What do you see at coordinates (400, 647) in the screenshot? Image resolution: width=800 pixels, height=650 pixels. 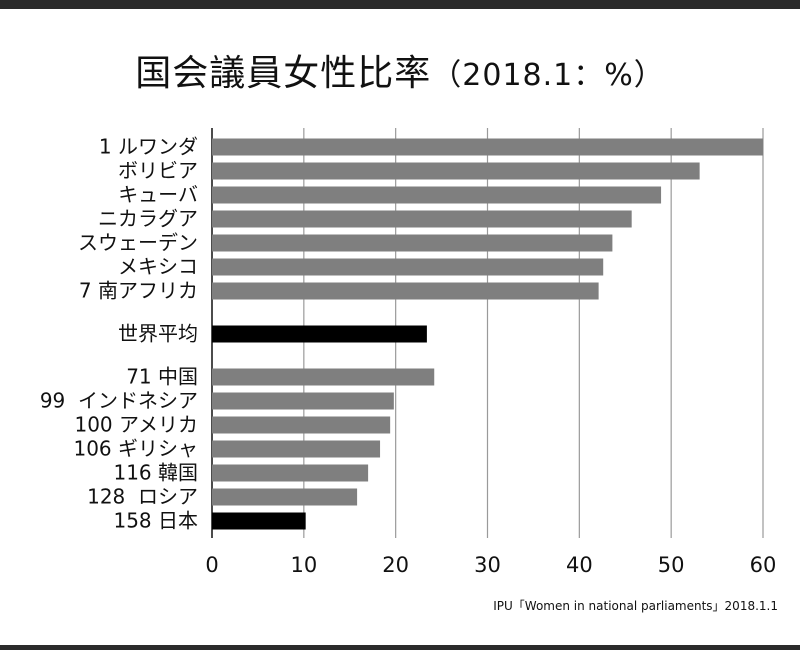 I see `bottom-frame-bar` at bounding box center [400, 647].